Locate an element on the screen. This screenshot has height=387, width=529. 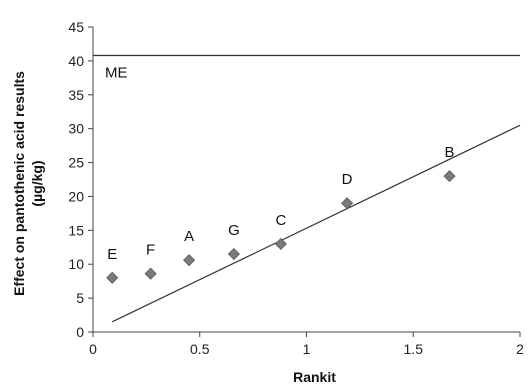
data-point-G is located at coordinates (233, 254).